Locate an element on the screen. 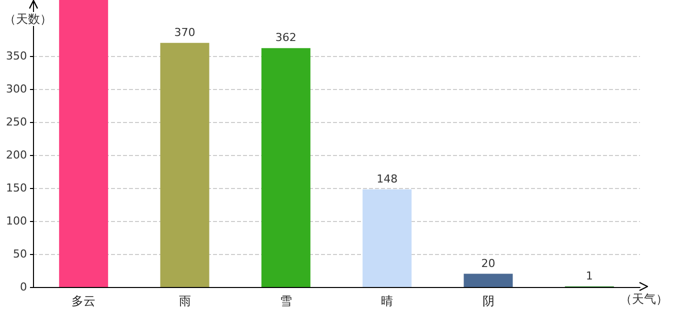 This screenshot has width=680, height=320. y-axis-title: （天数） is located at coordinates (28, 19).